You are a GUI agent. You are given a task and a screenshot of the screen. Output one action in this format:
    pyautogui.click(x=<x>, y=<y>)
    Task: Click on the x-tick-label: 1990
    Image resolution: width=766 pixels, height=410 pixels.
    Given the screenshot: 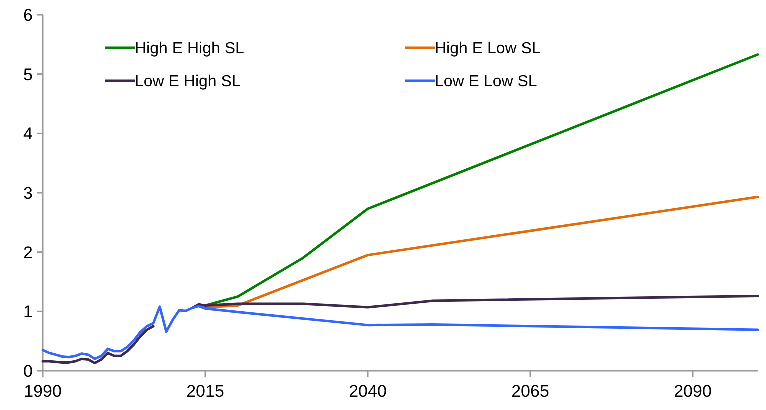 What is the action you would take?
    pyautogui.click(x=43, y=391)
    